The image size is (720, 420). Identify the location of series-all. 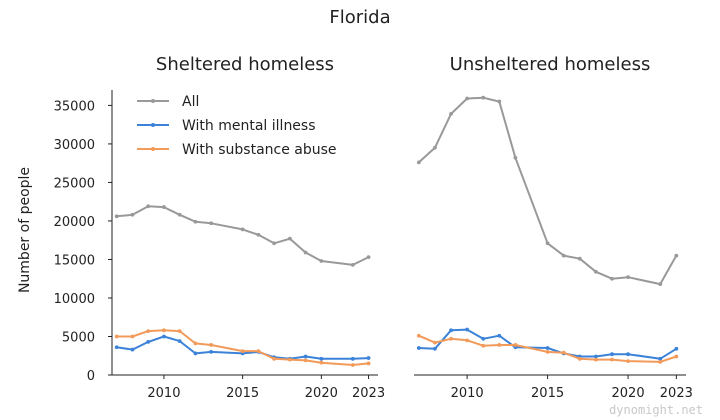
(242, 235).